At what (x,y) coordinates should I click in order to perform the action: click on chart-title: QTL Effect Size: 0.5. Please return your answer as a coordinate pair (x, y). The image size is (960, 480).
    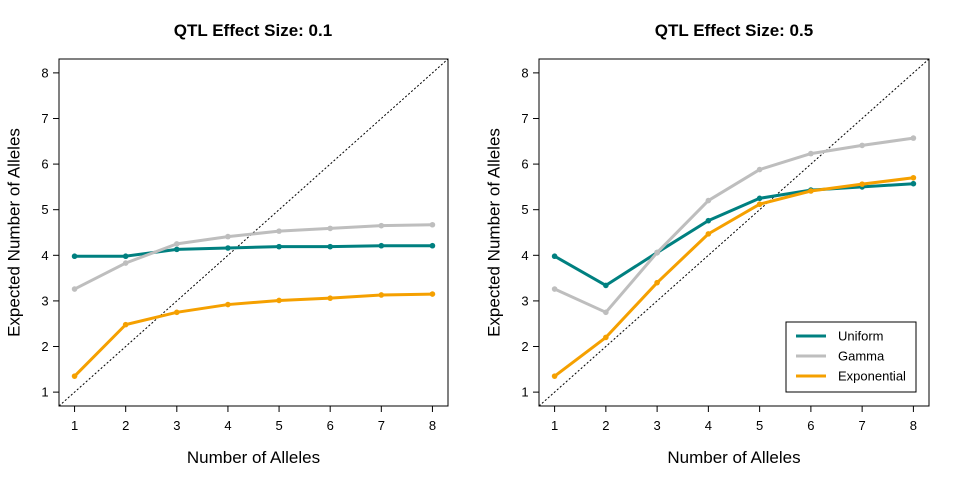
    Looking at the image, I should click on (734, 30).